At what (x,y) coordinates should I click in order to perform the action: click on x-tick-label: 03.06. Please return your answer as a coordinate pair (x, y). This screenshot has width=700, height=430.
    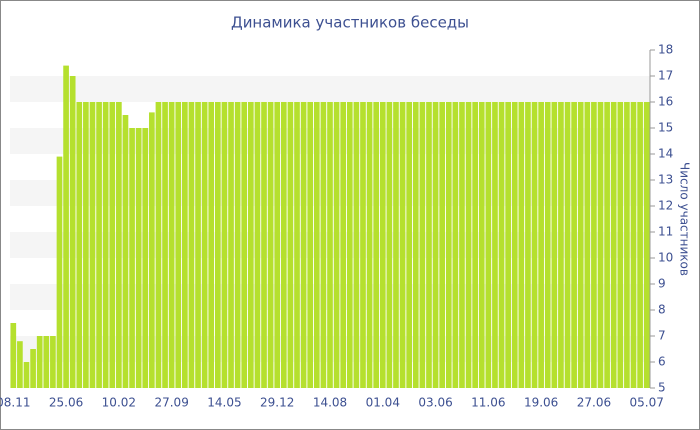
    Looking at the image, I should click on (435, 403).